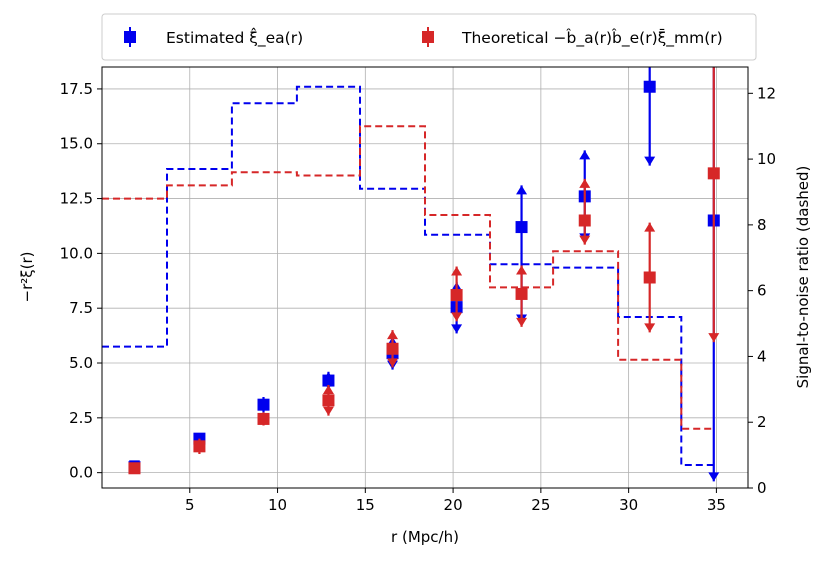 The image size is (830, 563). I want to click on y2-tick-label: 2, so click(762, 422).